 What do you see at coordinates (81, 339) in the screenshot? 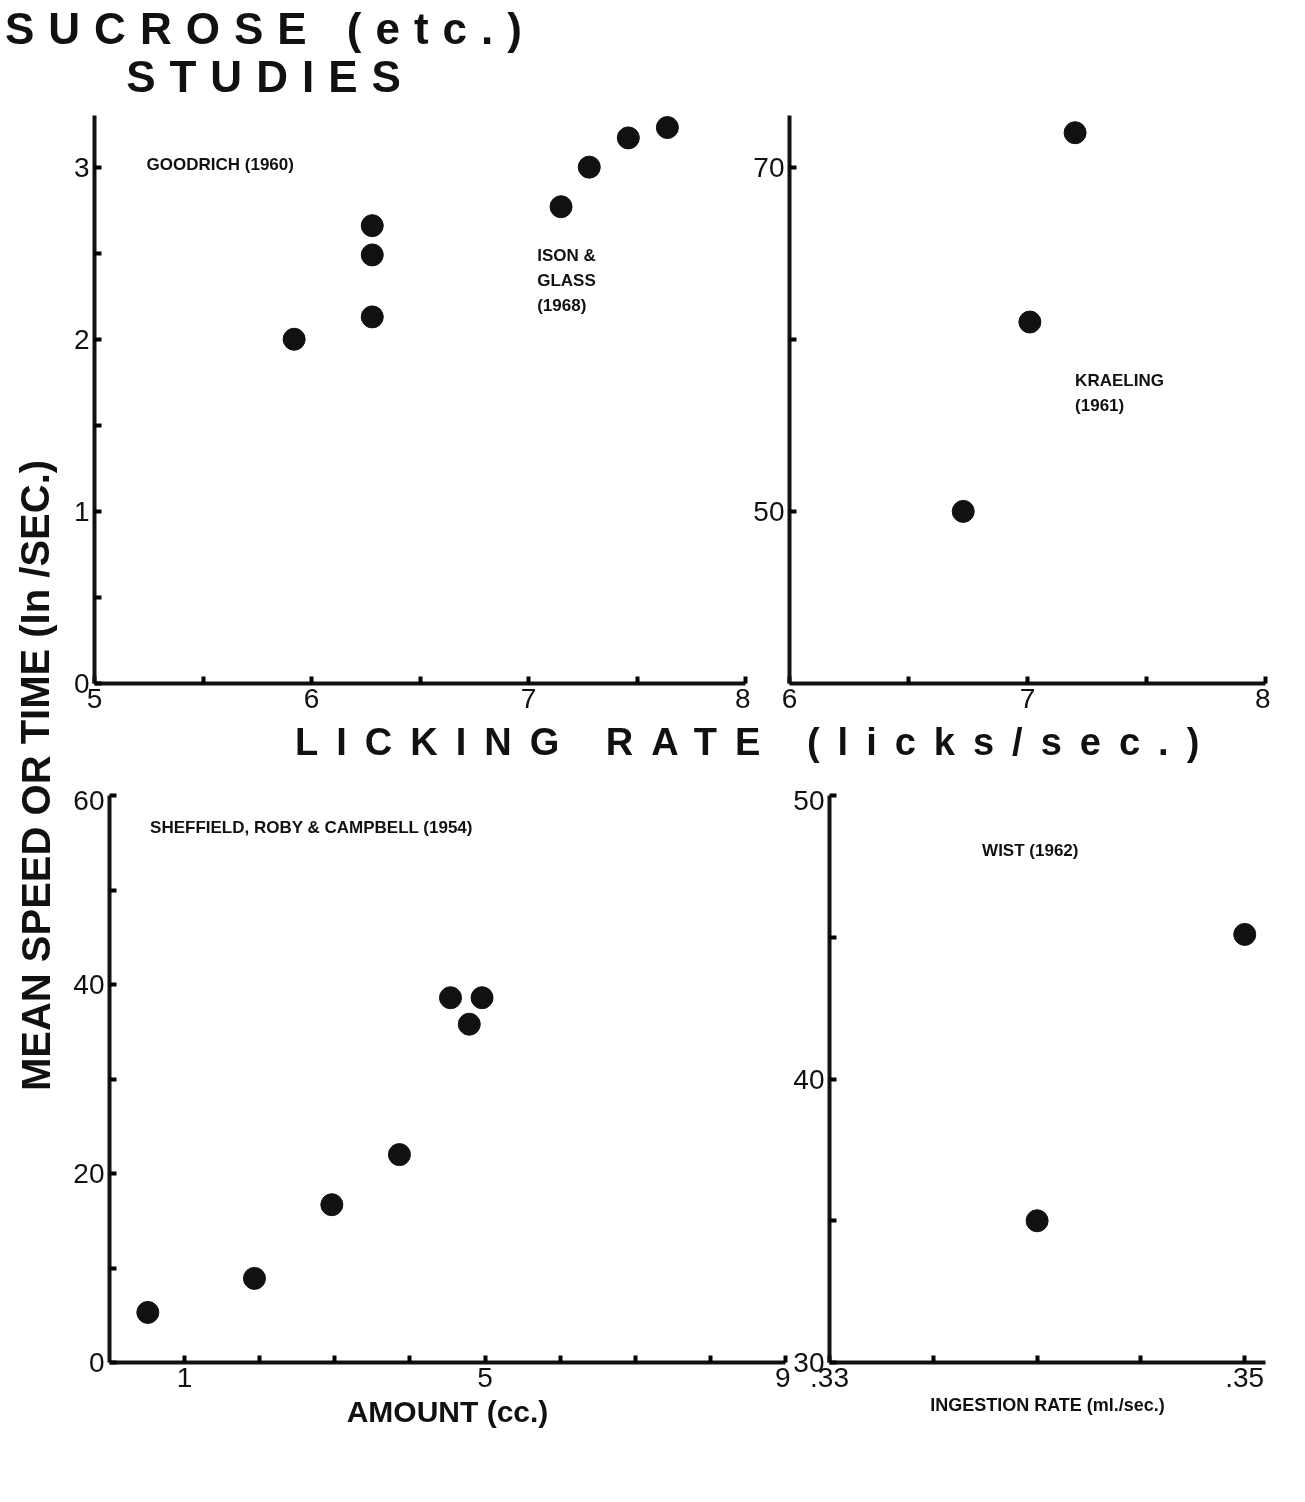
I see `y-tick-label: 2` at bounding box center [81, 339].